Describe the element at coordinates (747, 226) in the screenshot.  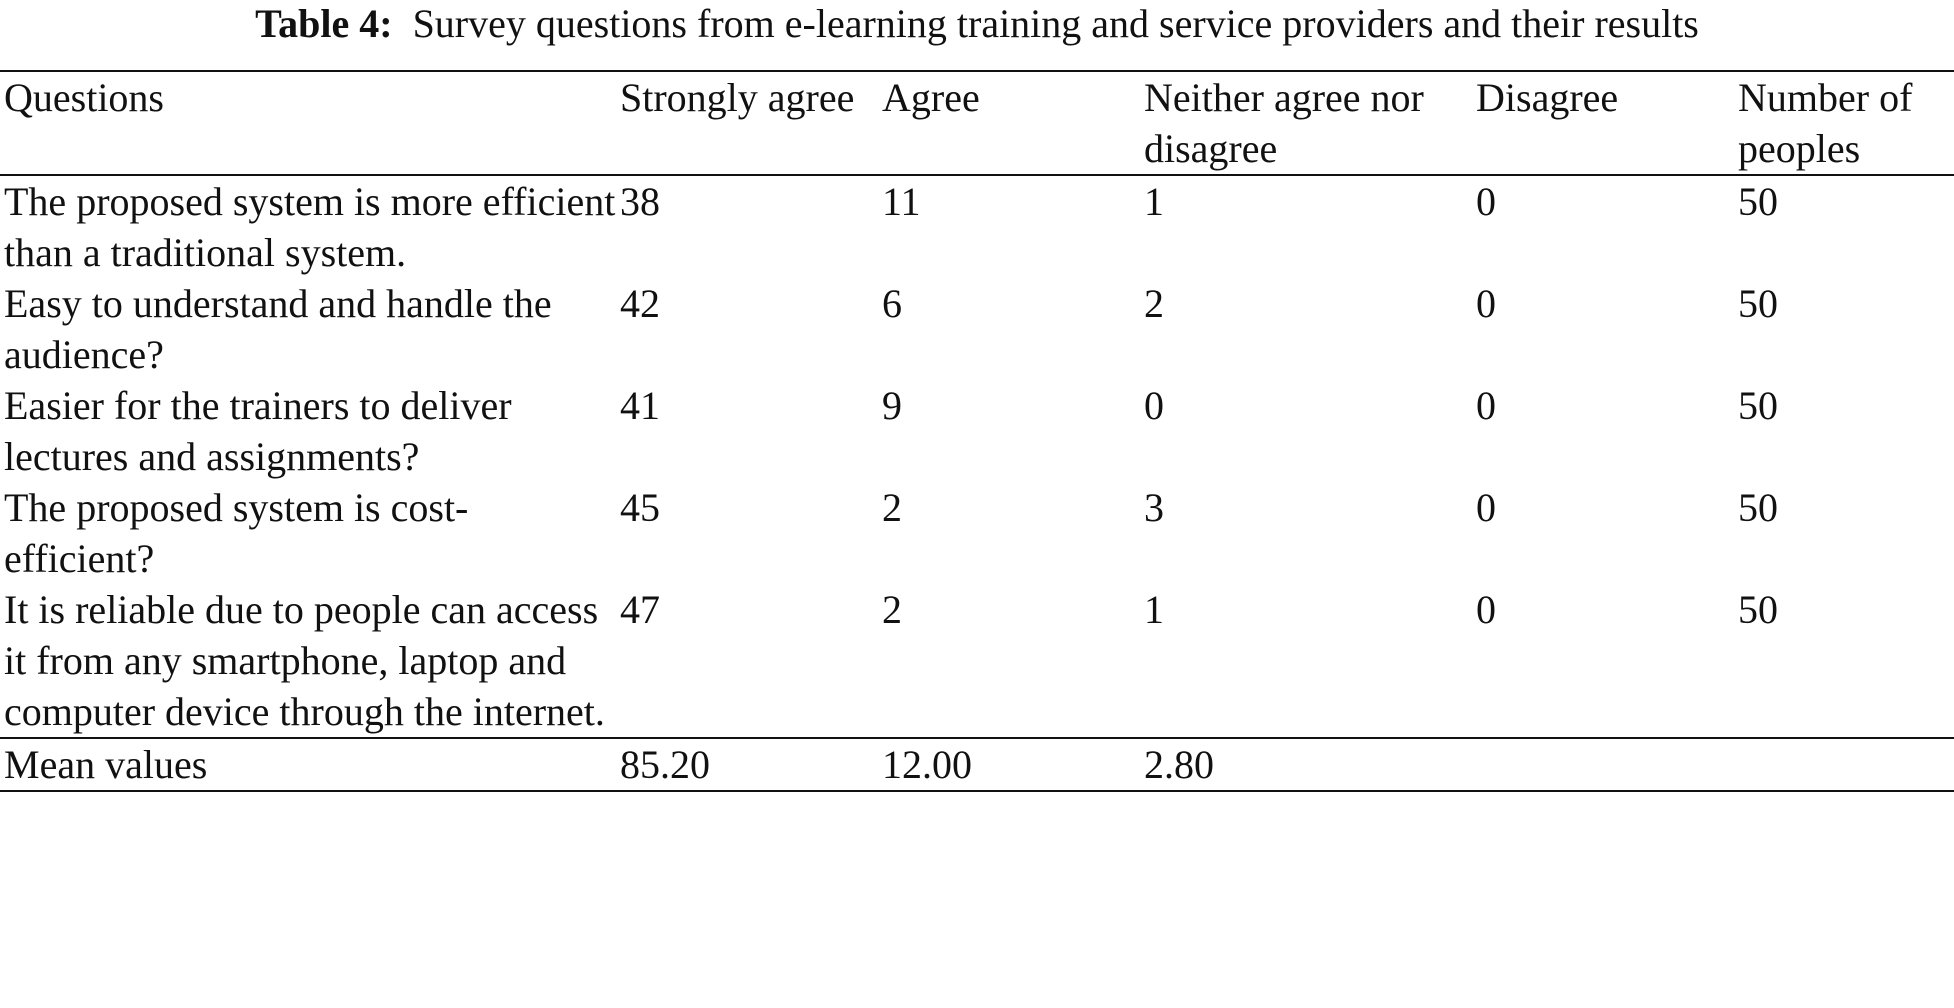
I see `strongly-agree-cell: 38` at that location.